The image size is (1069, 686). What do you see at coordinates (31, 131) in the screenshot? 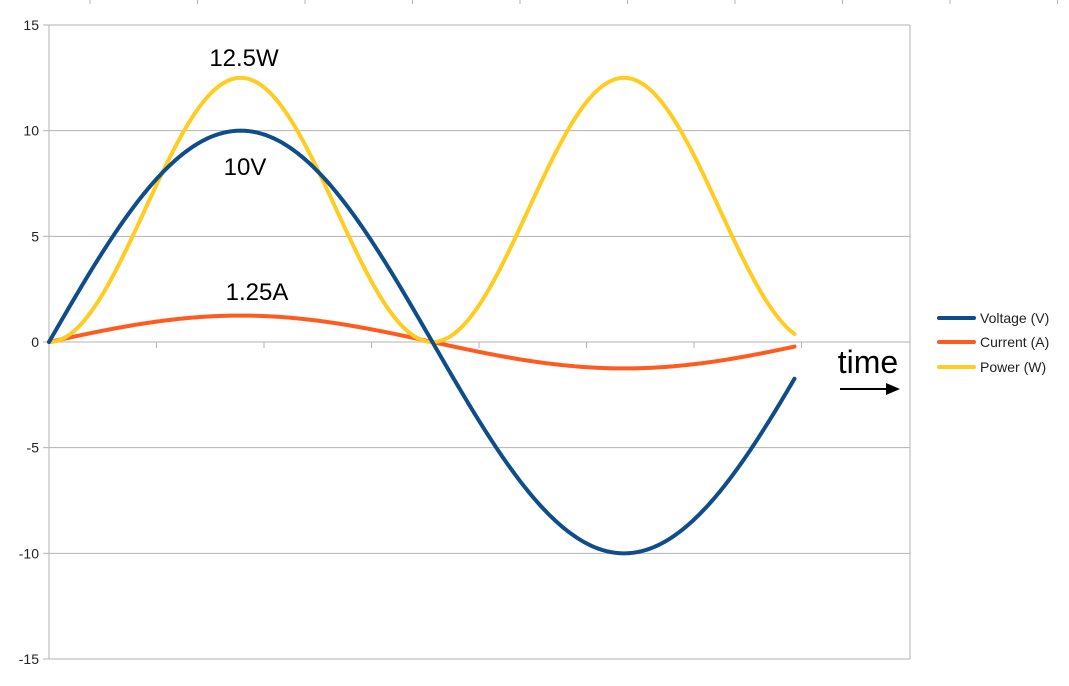
I see `y-tick-label: 10` at bounding box center [31, 131].